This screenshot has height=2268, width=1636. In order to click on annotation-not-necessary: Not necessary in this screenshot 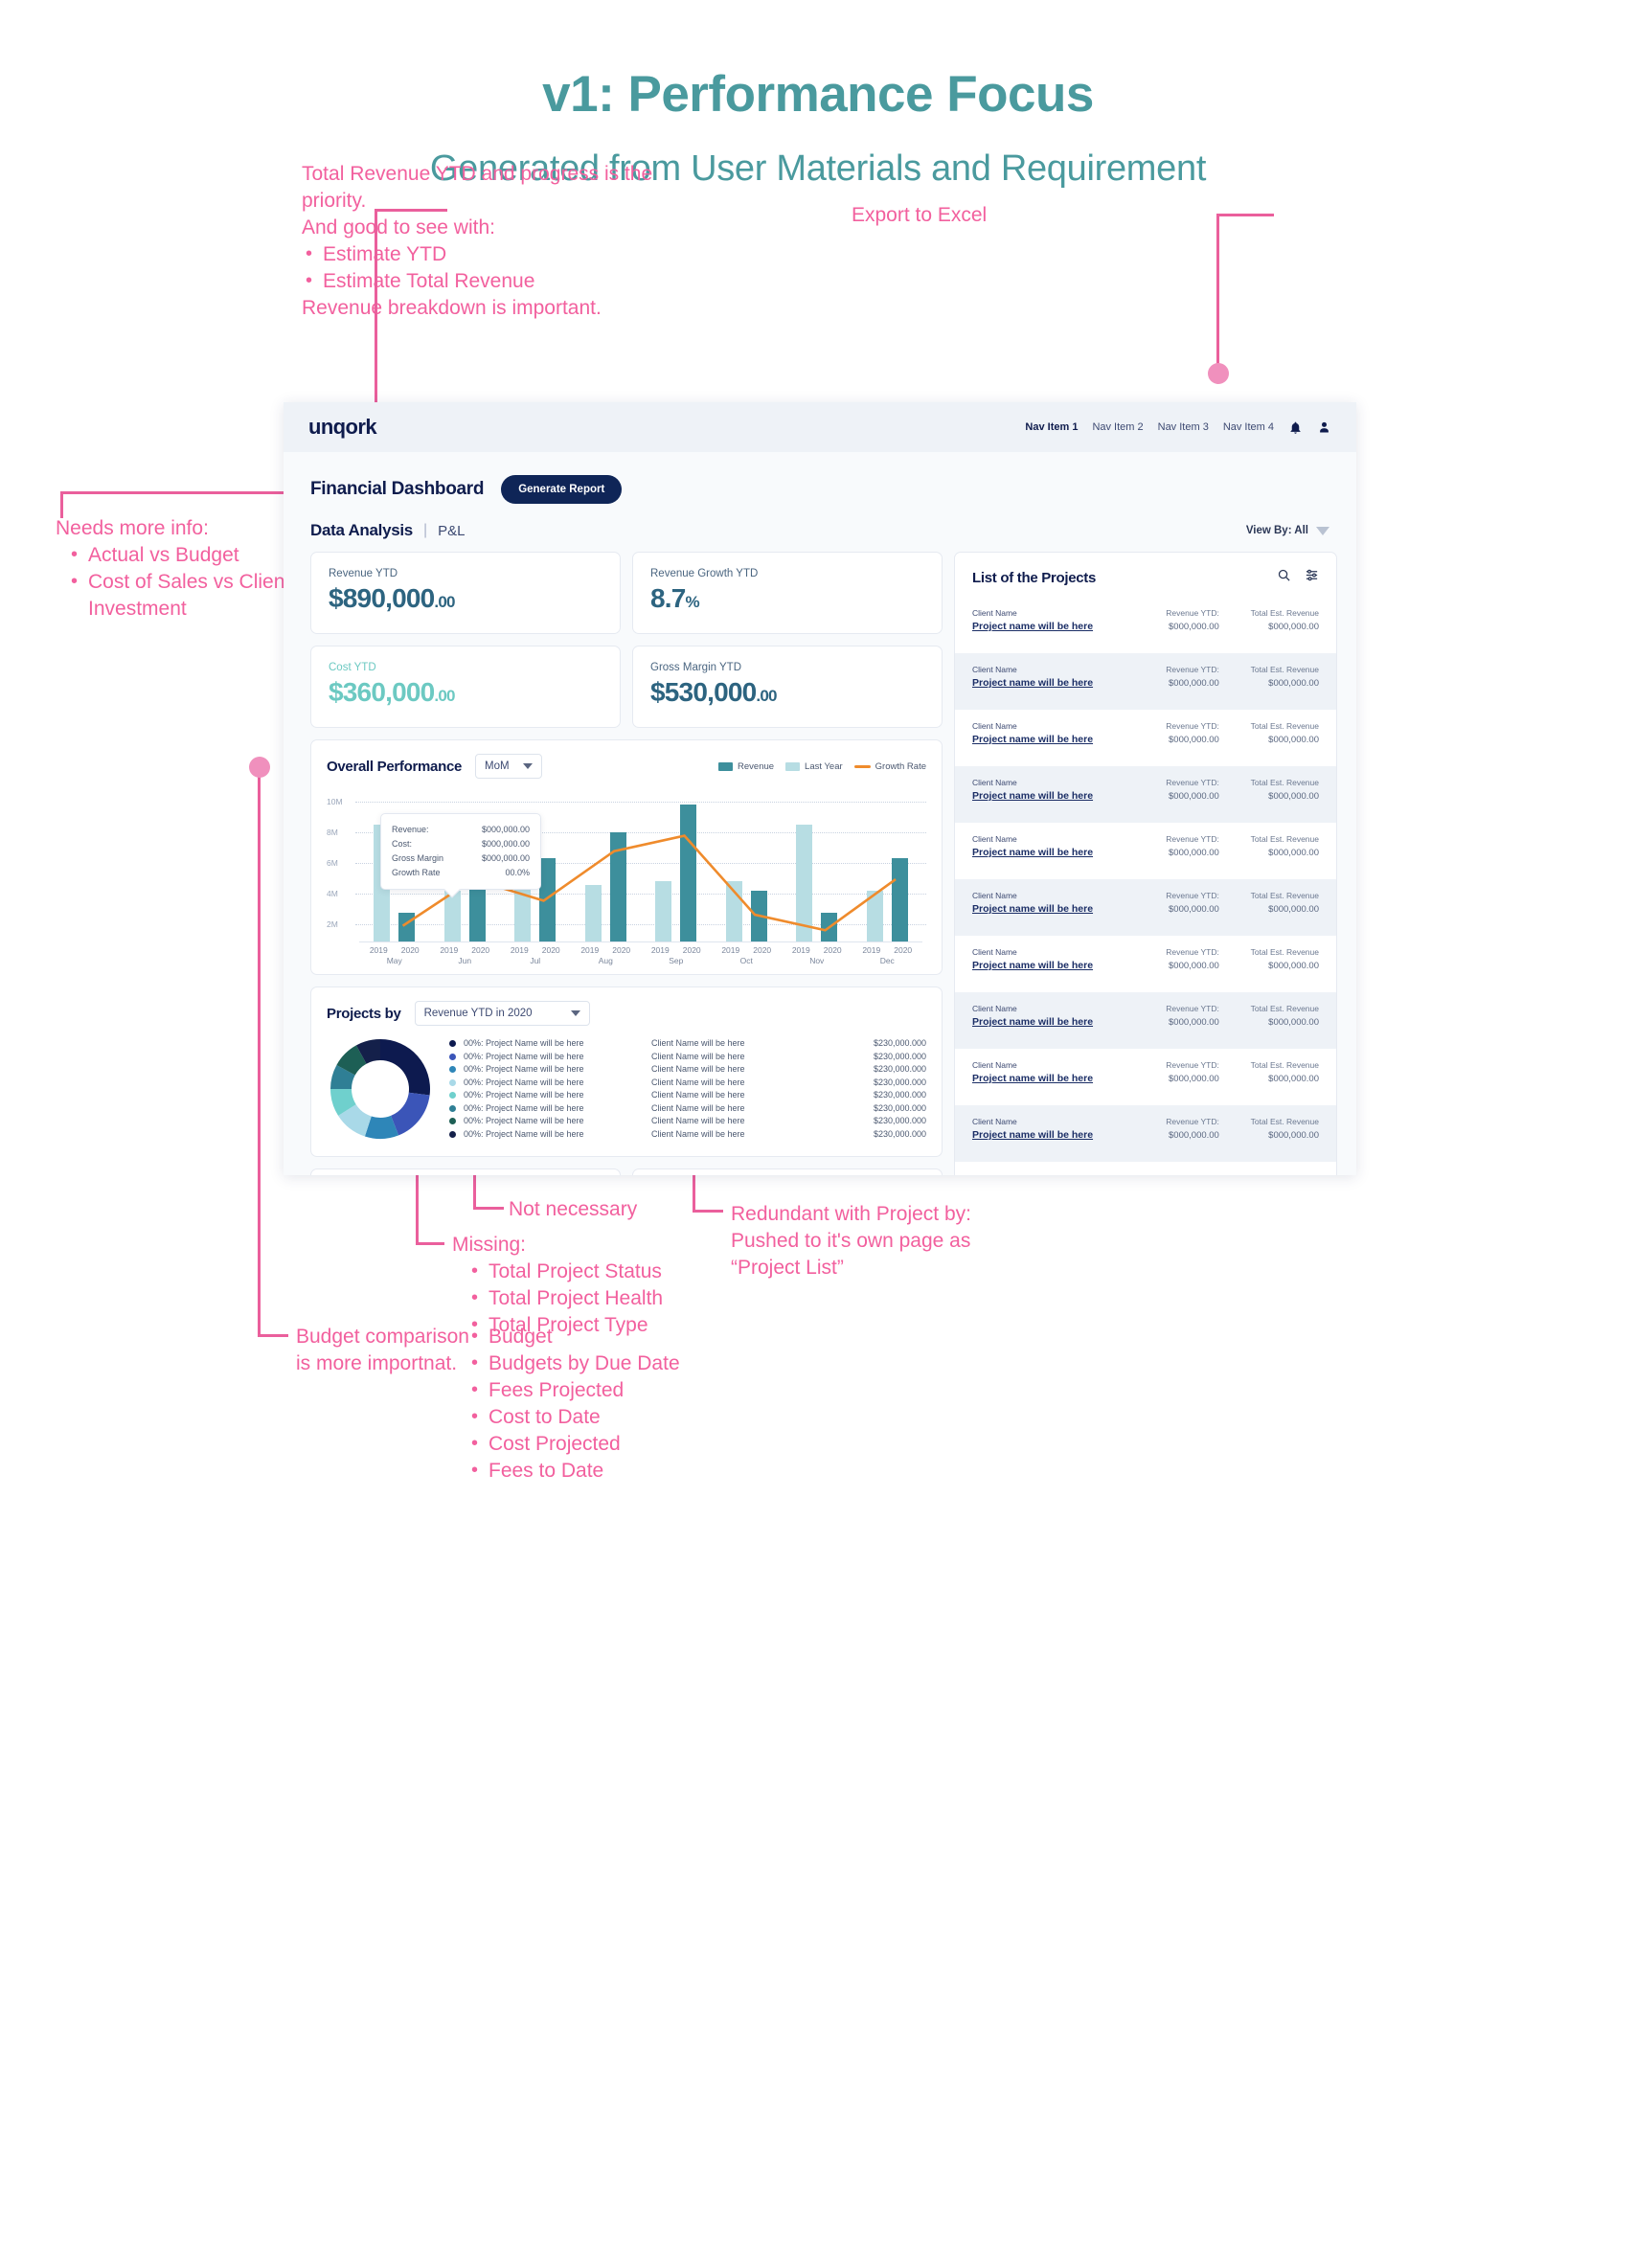, I will do `click(623, 1209)`.